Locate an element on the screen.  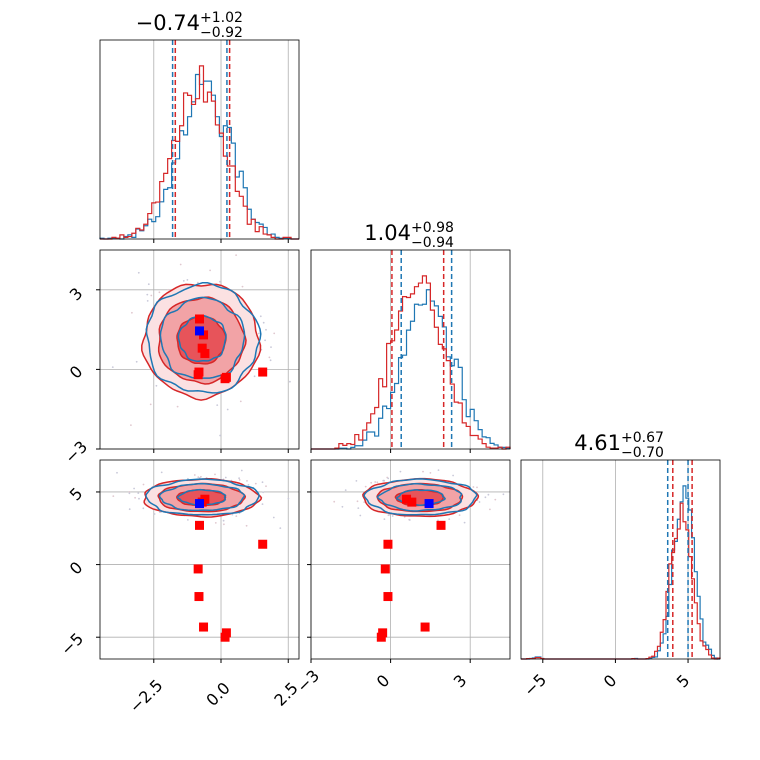
histogram-red-p1 is located at coordinates (411, 362).